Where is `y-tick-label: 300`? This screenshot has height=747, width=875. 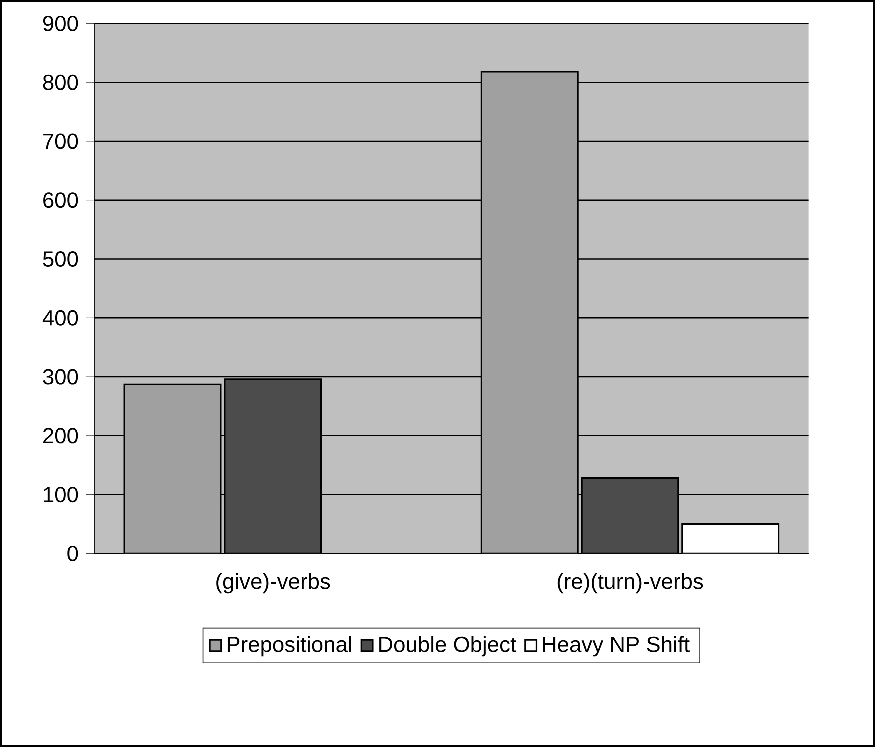
y-tick-label: 300 is located at coordinates (60, 377).